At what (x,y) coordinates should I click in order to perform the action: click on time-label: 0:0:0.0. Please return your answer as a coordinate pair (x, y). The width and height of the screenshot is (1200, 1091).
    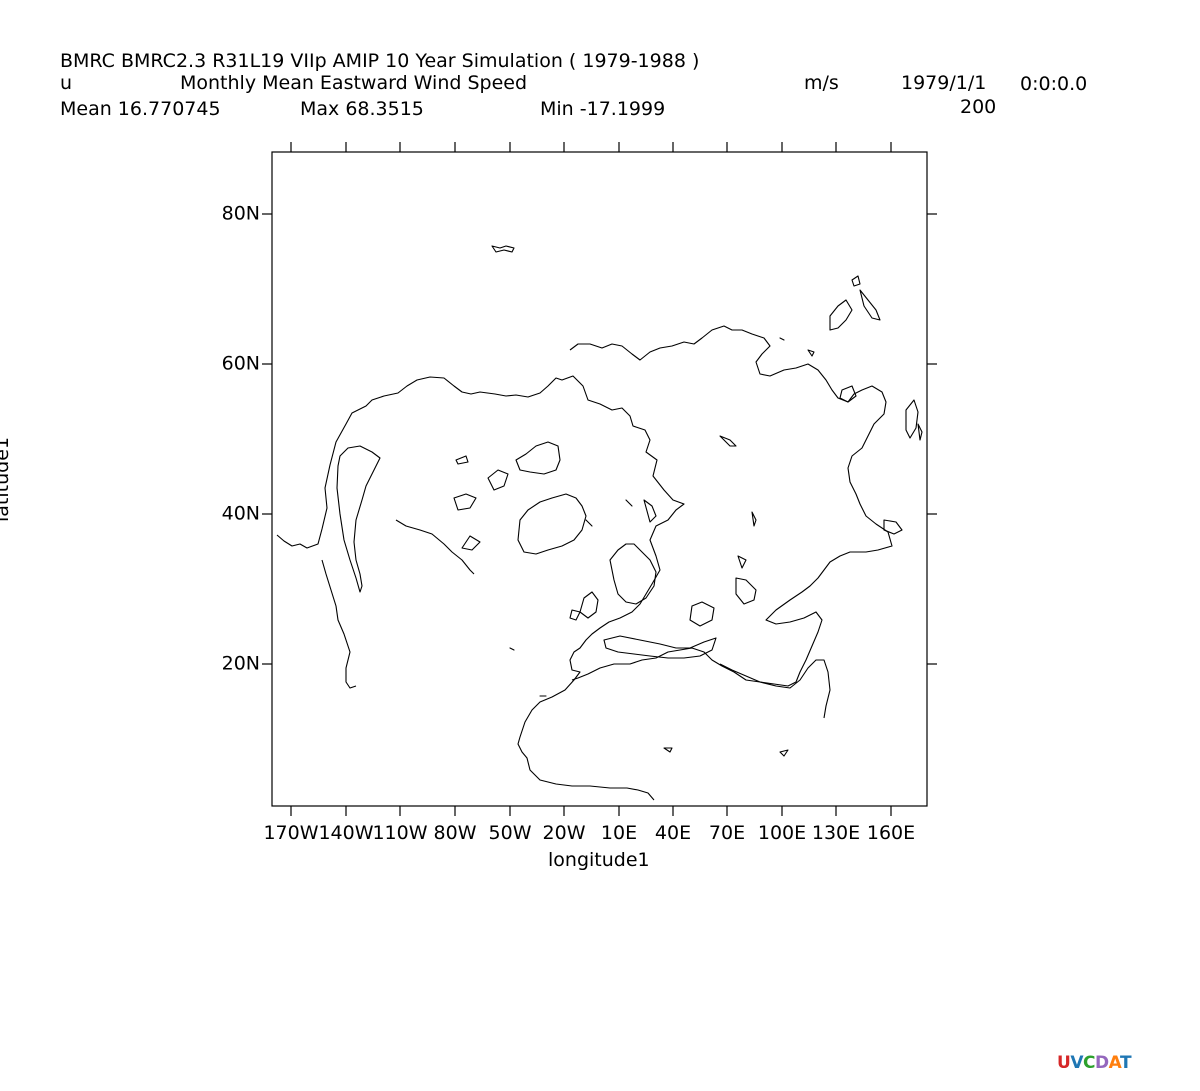
    Looking at the image, I should click on (1054, 84).